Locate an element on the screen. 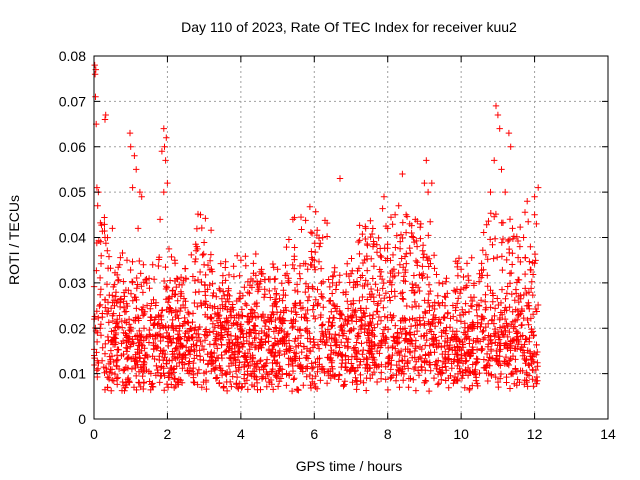 The image size is (640, 480). y-tick-label: 0 is located at coordinates (82, 419).